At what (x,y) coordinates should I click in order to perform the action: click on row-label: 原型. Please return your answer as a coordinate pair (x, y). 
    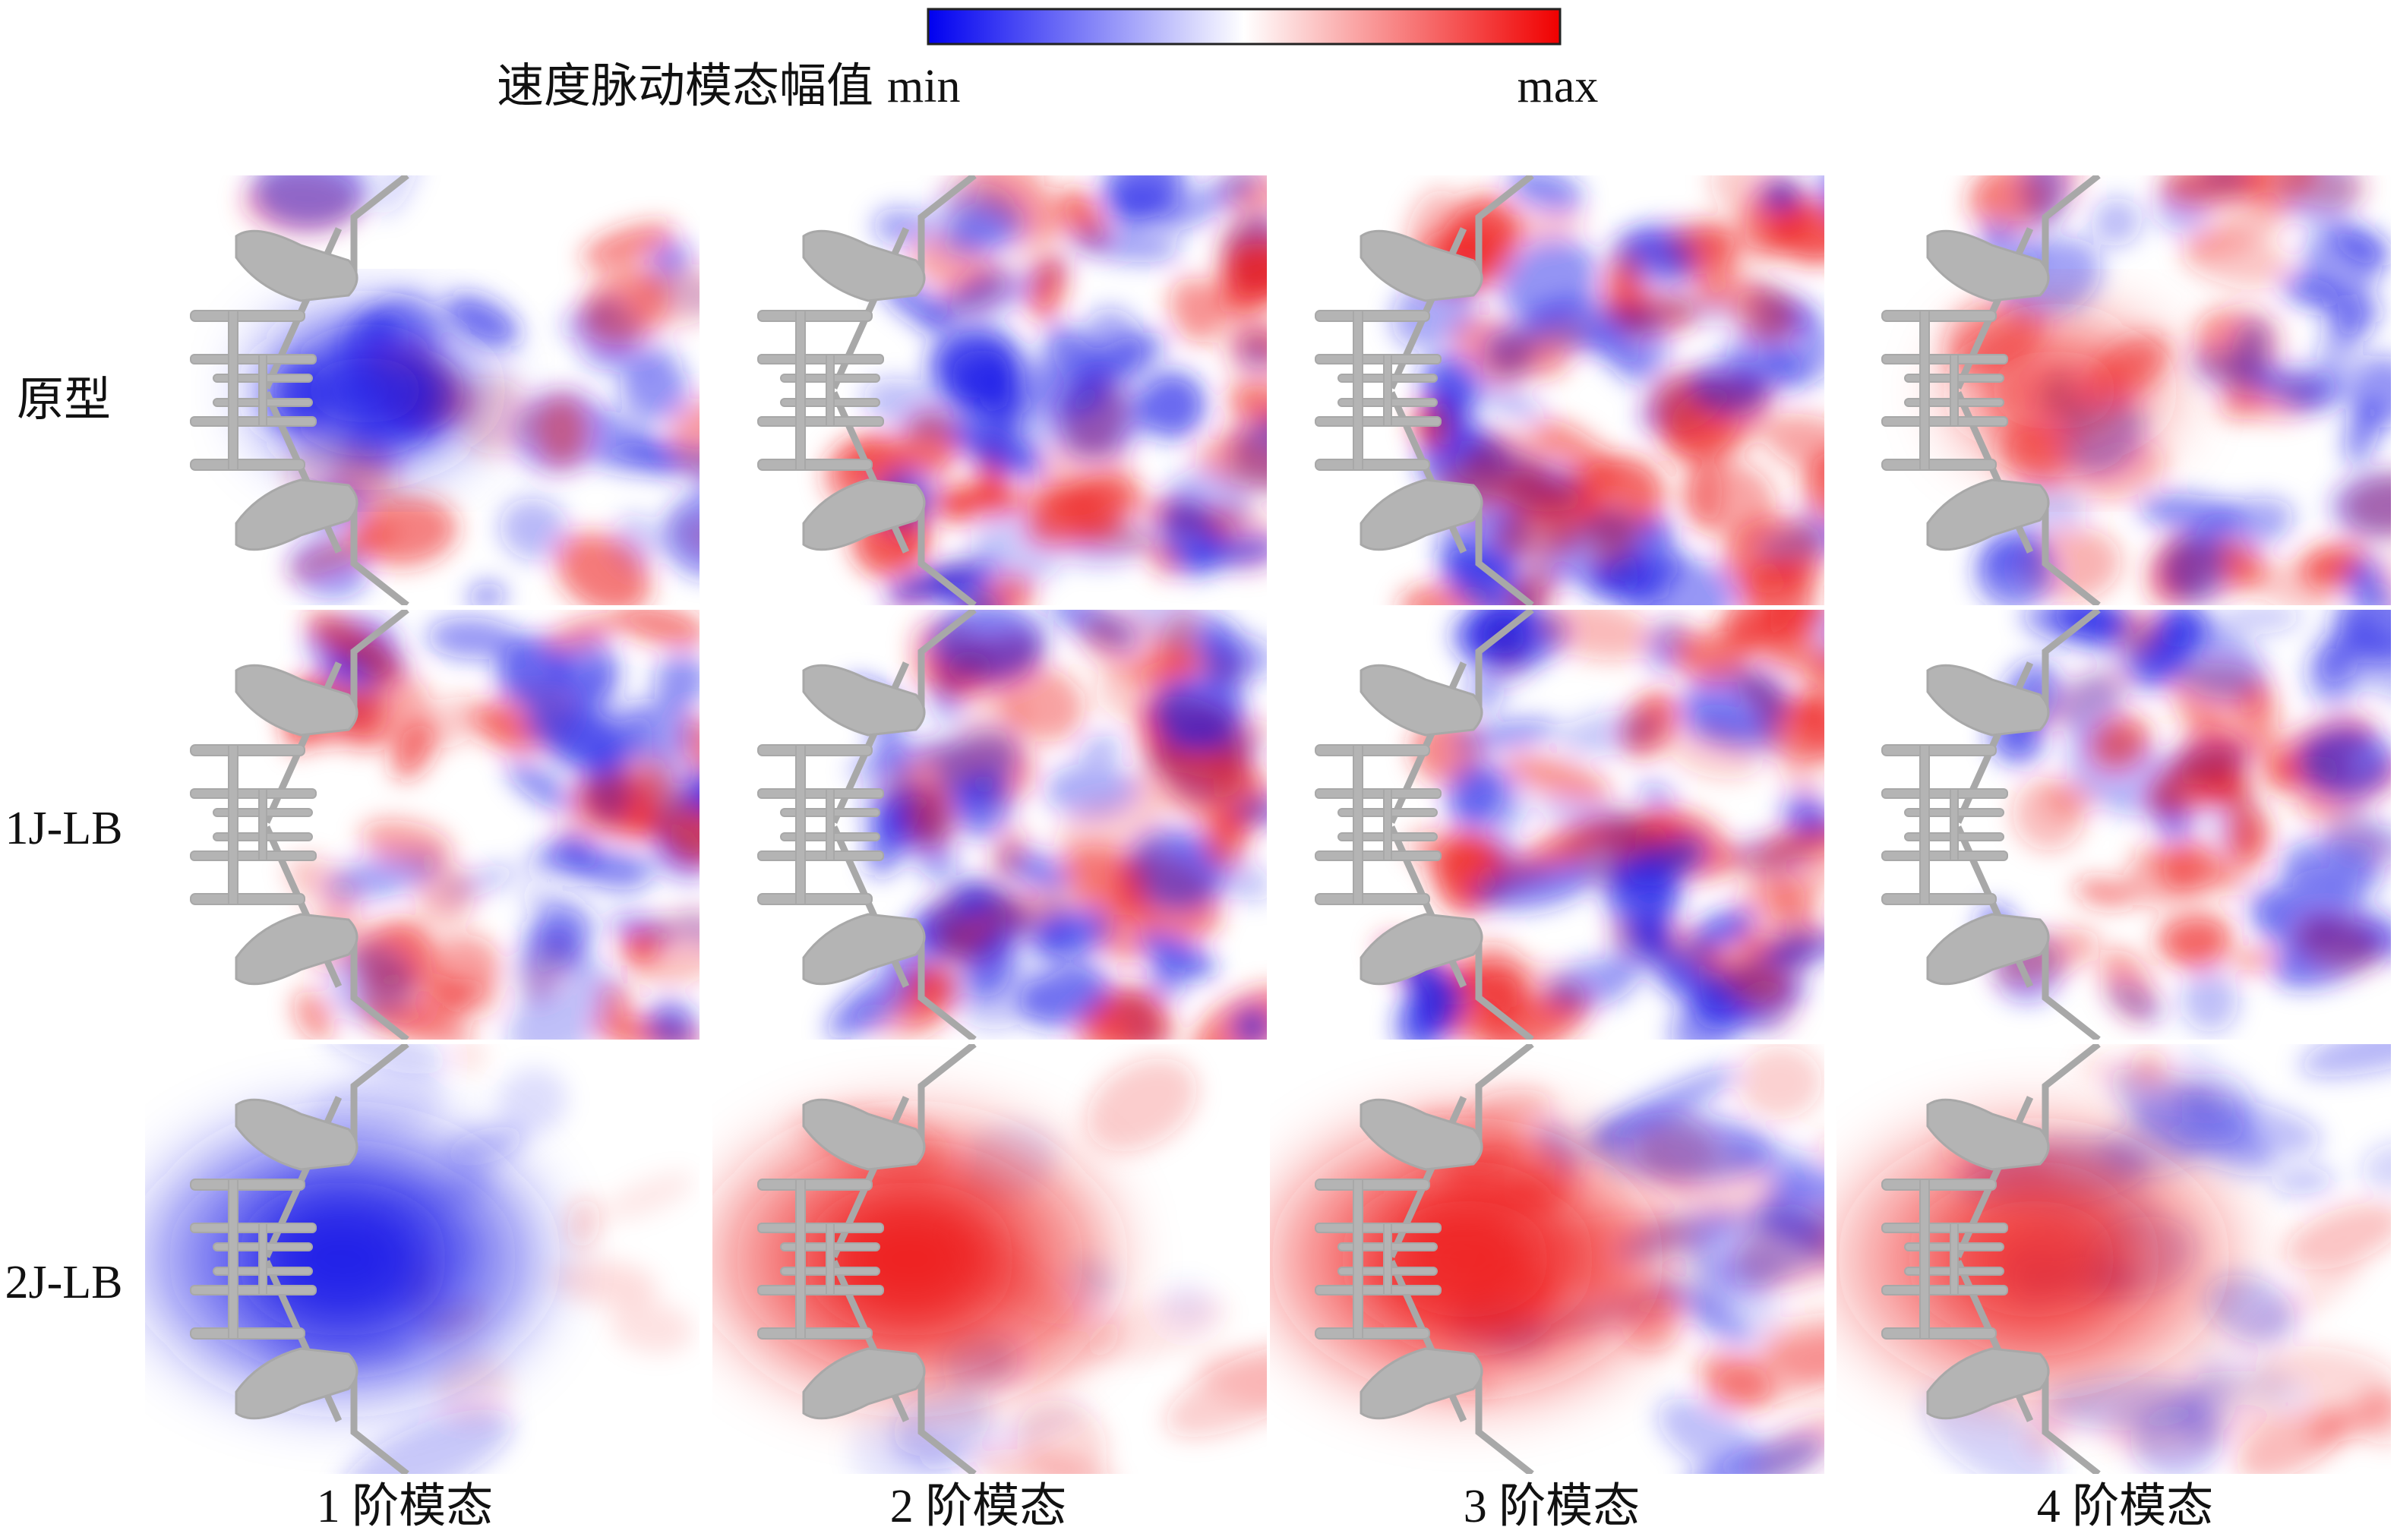
    Looking at the image, I should click on (64, 400).